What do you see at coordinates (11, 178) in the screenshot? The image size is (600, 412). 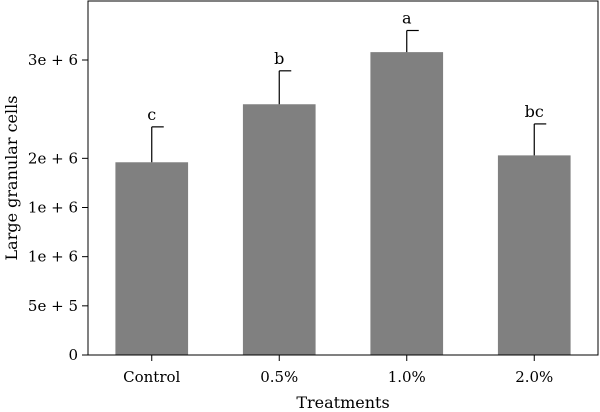 I see `y-axis-title: Large granular cells` at bounding box center [11, 178].